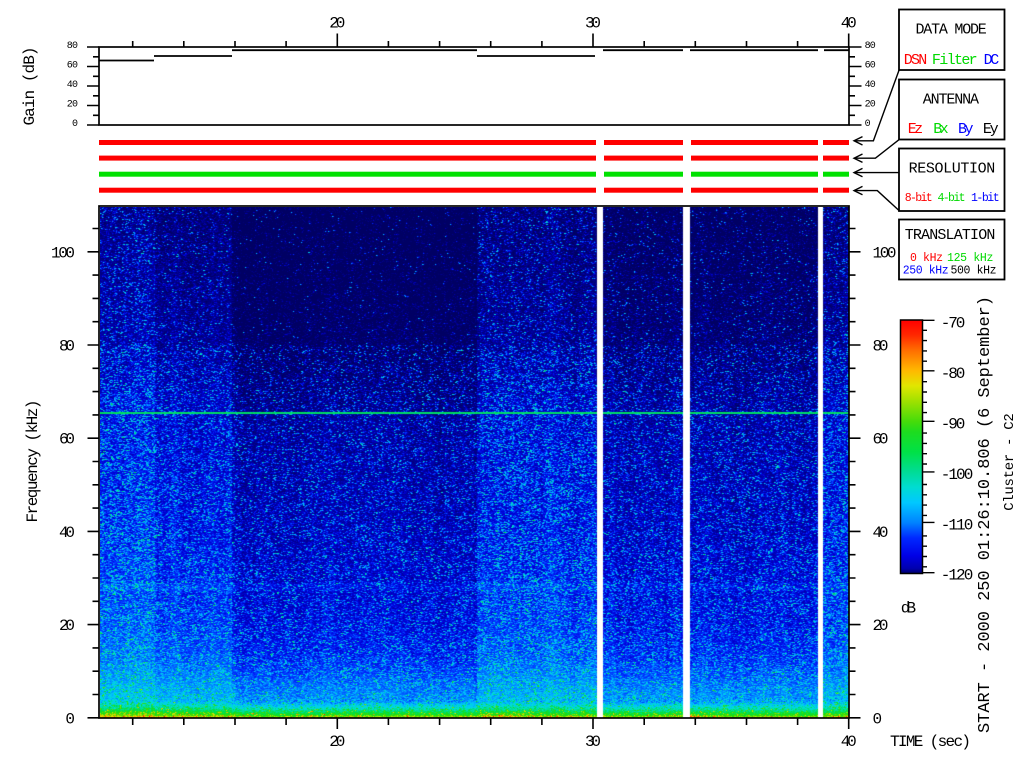 The image size is (1024, 768). What do you see at coordinates (992, 60) in the screenshot?
I see `svg-text: DC` at bounding box center [992, 60].